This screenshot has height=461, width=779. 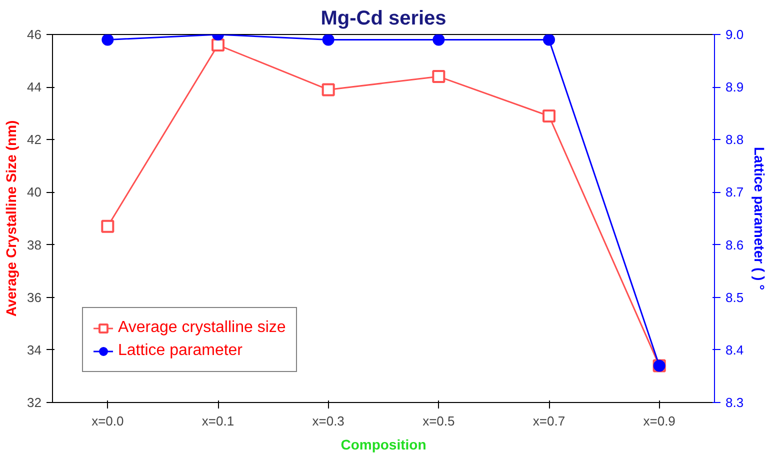 I want to click on x-tick-label: x=0.5, so click(x=438, y=421).